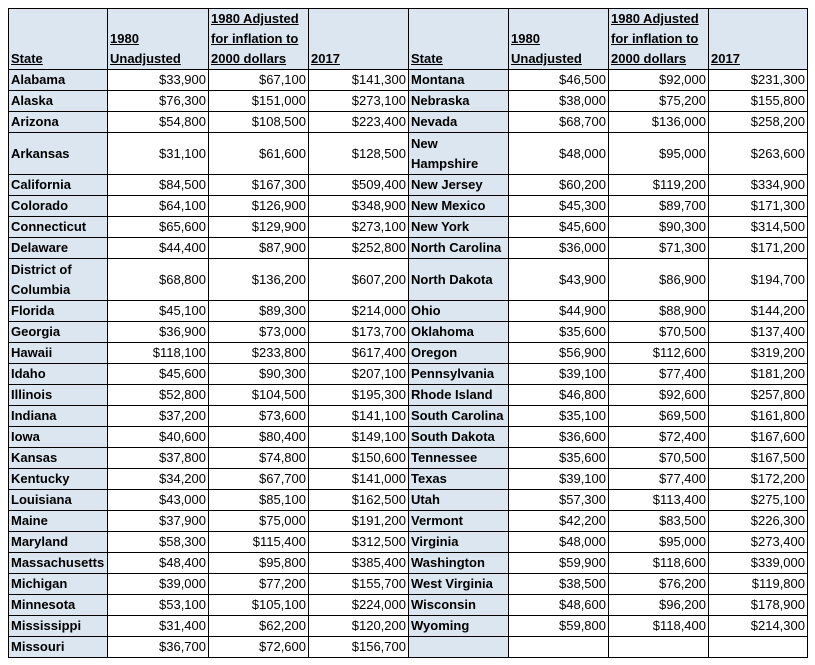  What do you see at coordinates (758, 479) in the screenshot?
I see `value-2017-cell: $172,200` at bounding box center [758, 479].